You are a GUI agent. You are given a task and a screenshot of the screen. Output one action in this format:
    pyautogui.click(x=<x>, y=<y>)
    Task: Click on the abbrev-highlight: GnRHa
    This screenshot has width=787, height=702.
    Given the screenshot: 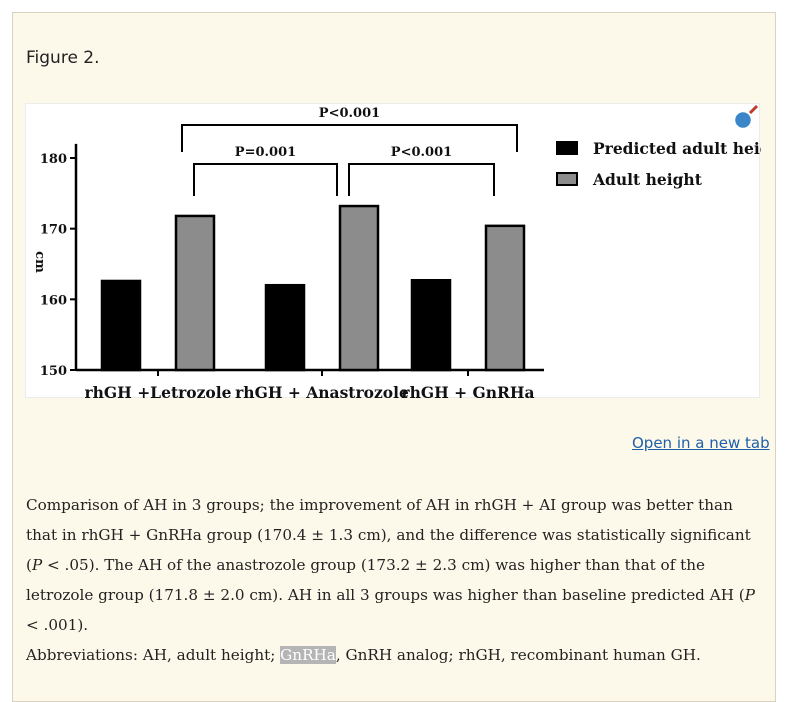 What is the action you would take?
    pyautogui.click(x=308, y=655)
    